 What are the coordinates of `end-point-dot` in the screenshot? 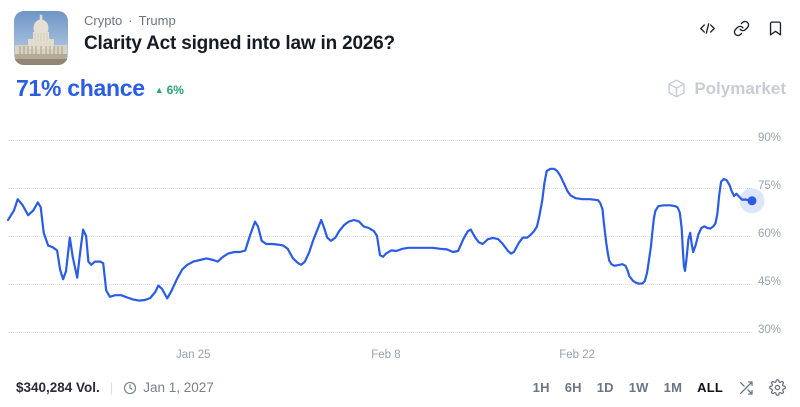 It's located at (752, 201).